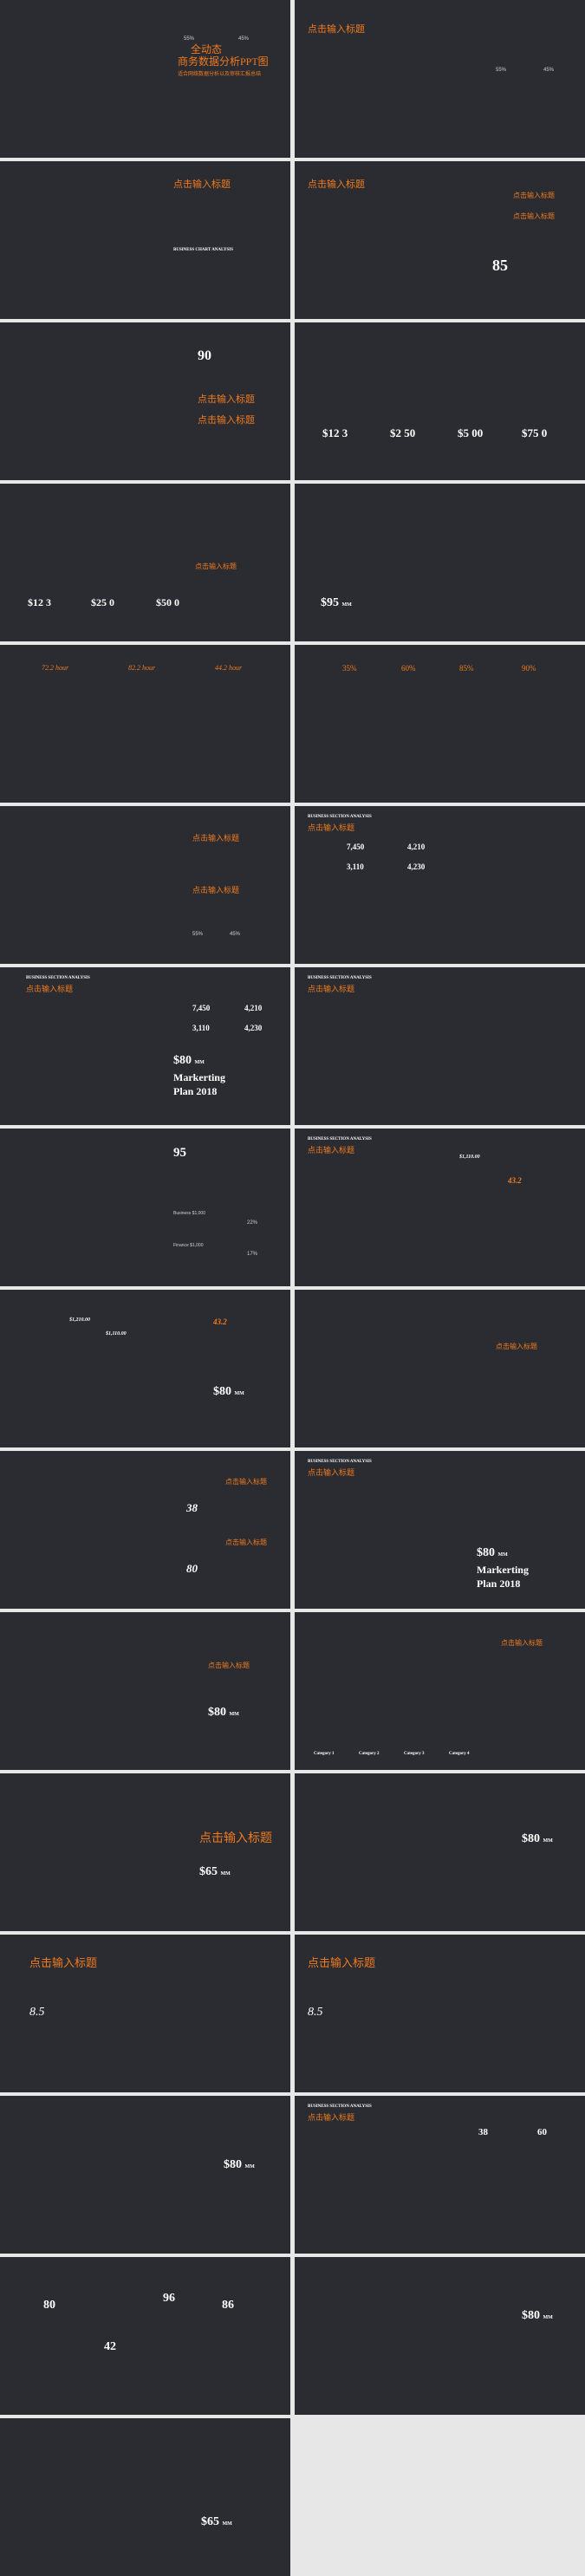 This screenshot has width=585, height=2576. Describe the element at coordinates (222, 1391) in the screenshot. I see `slide-17-value-text: $80` at that location.